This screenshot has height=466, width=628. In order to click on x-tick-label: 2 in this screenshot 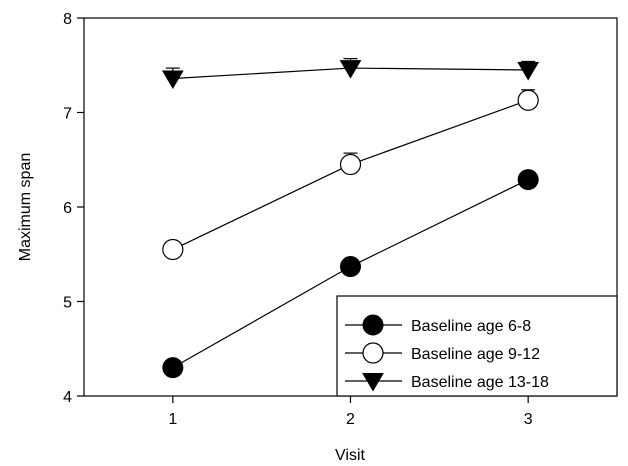, I will do `click(350, 419)`.